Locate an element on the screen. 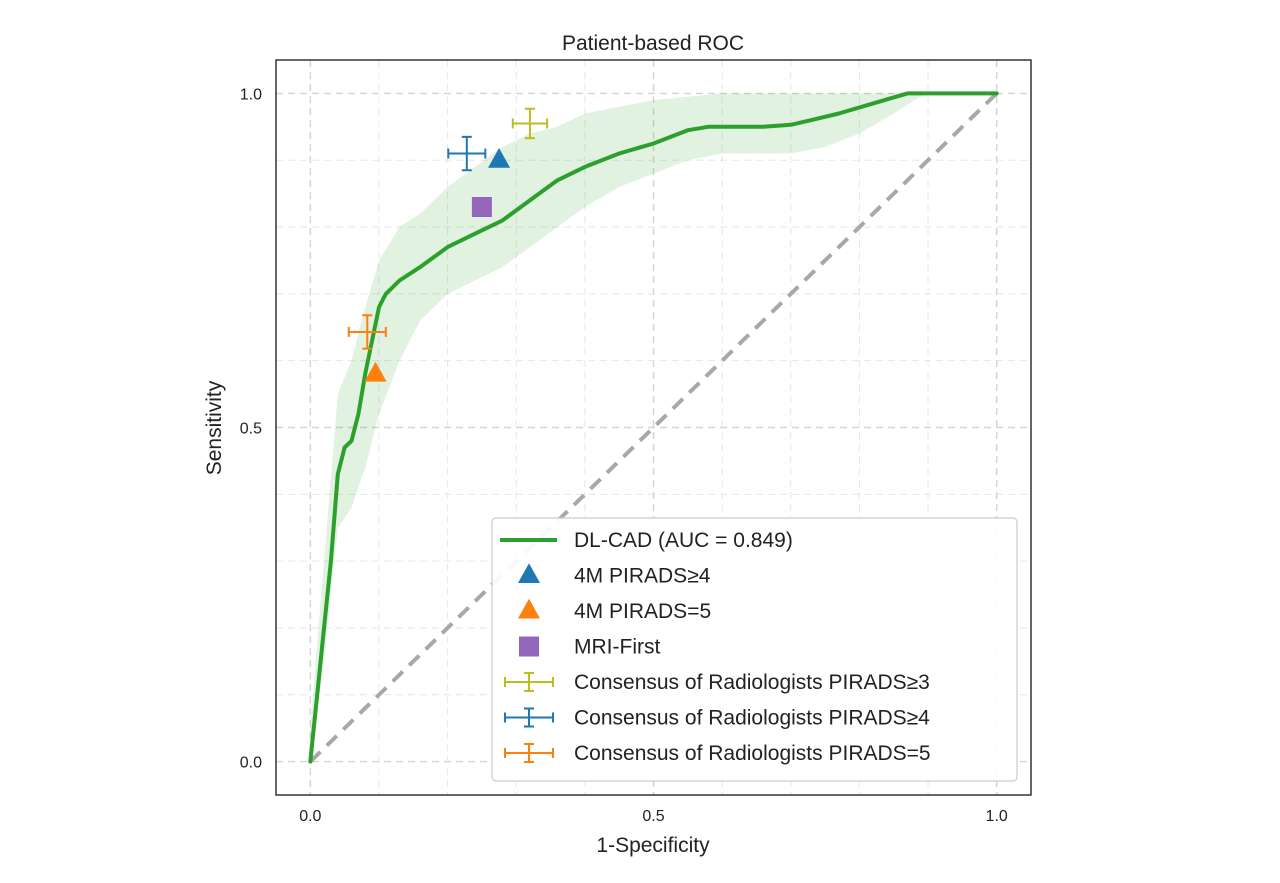  y-tick-label: 1.0 is located at coordinates (251, 94).